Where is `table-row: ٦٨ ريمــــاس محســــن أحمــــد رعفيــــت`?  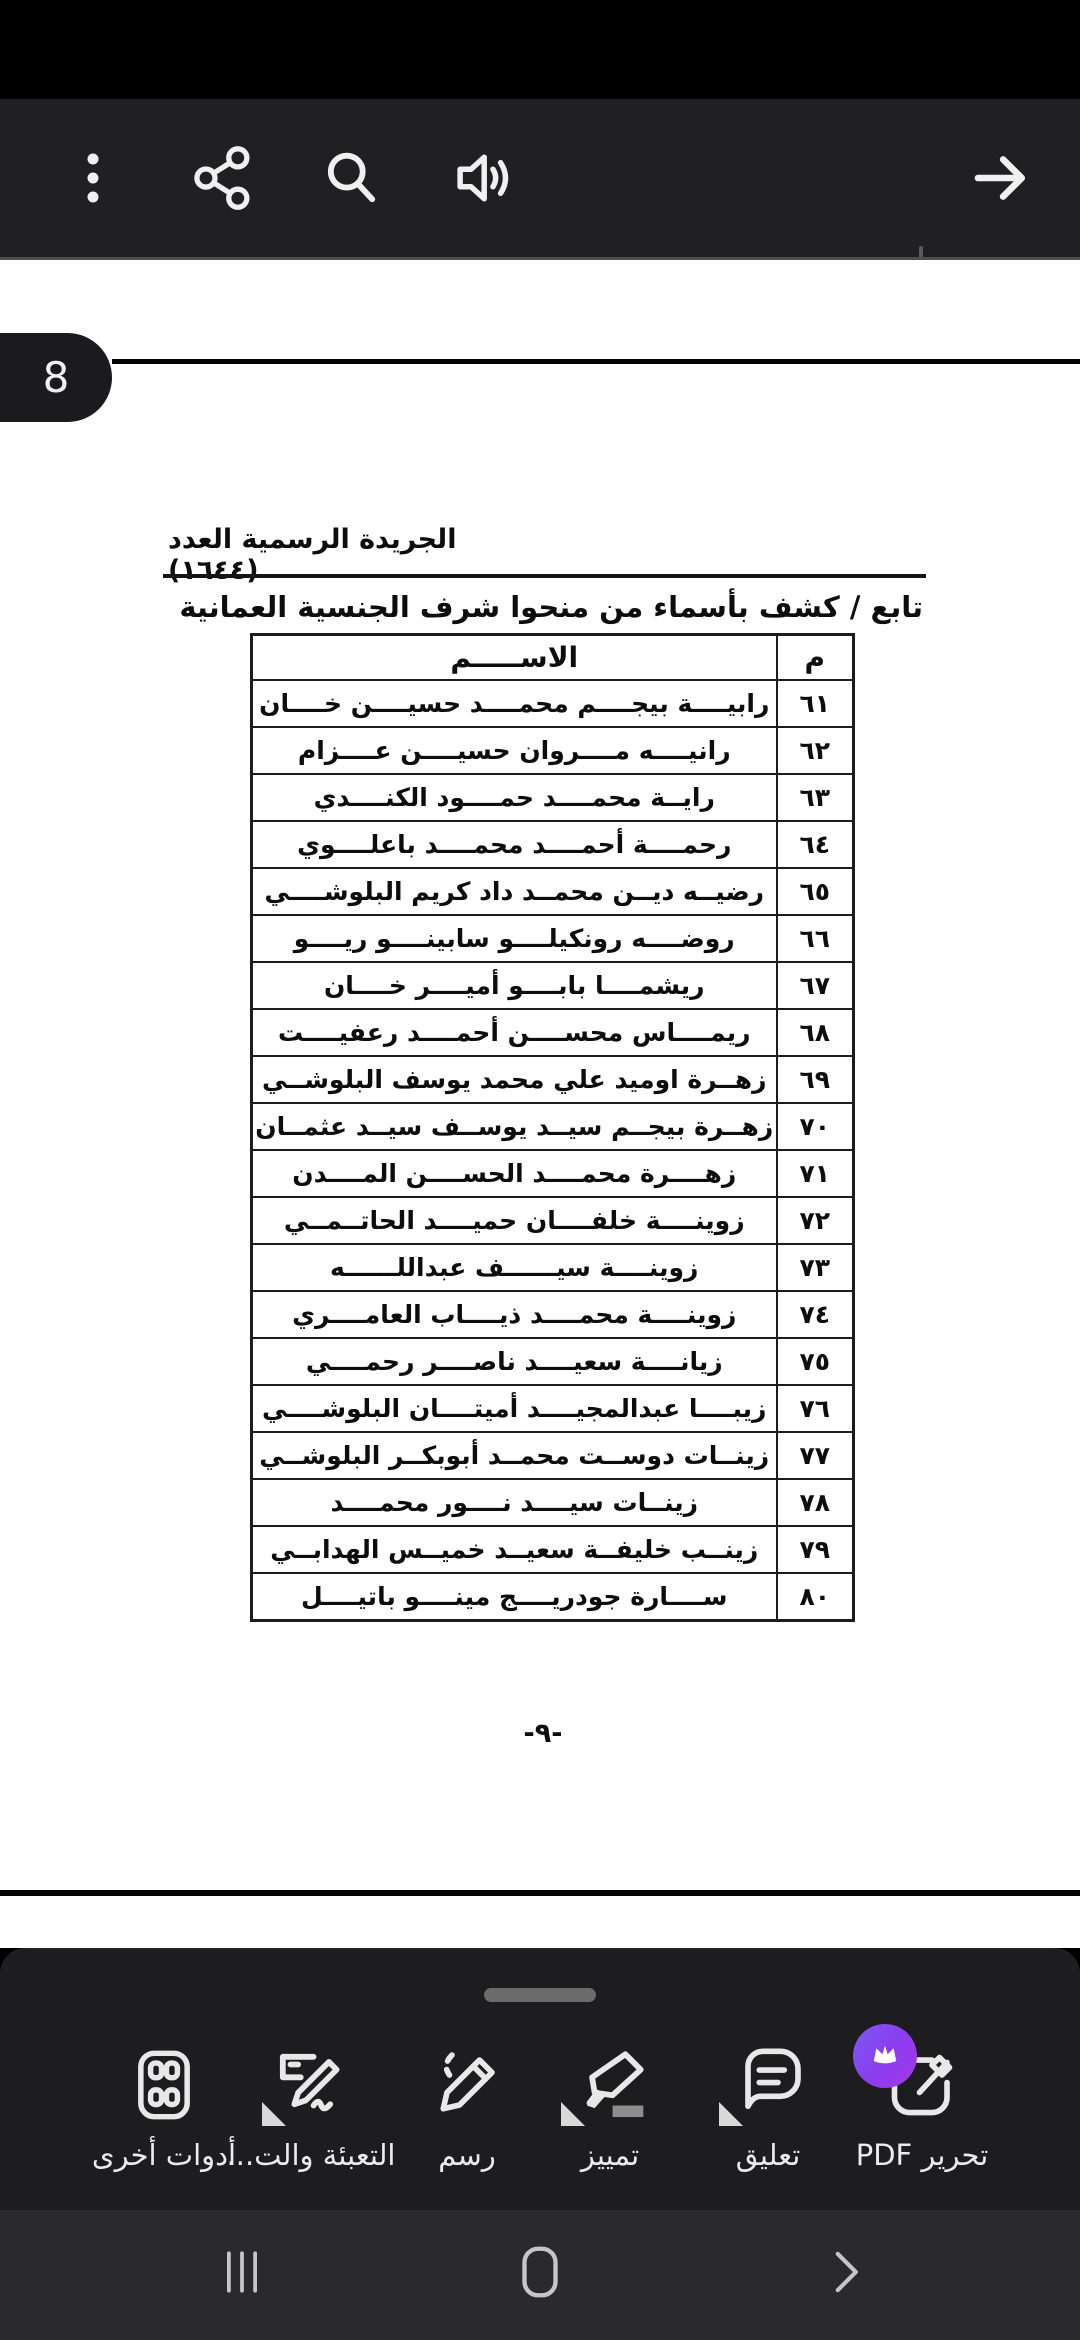 table-row: ٦٨ ريمــــاس محســــن أحمــــد رعفيــــت is located at coordinates (552, 1032).